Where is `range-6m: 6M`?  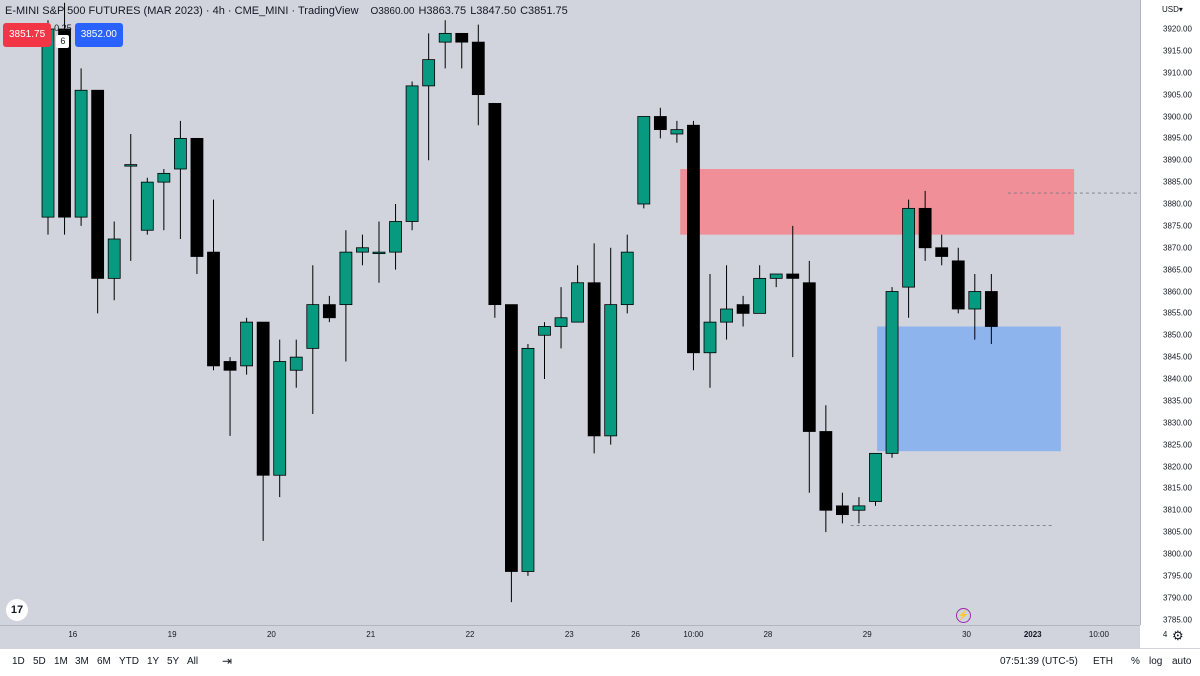
range-6m: 6M is located at coordinates (104, 661).